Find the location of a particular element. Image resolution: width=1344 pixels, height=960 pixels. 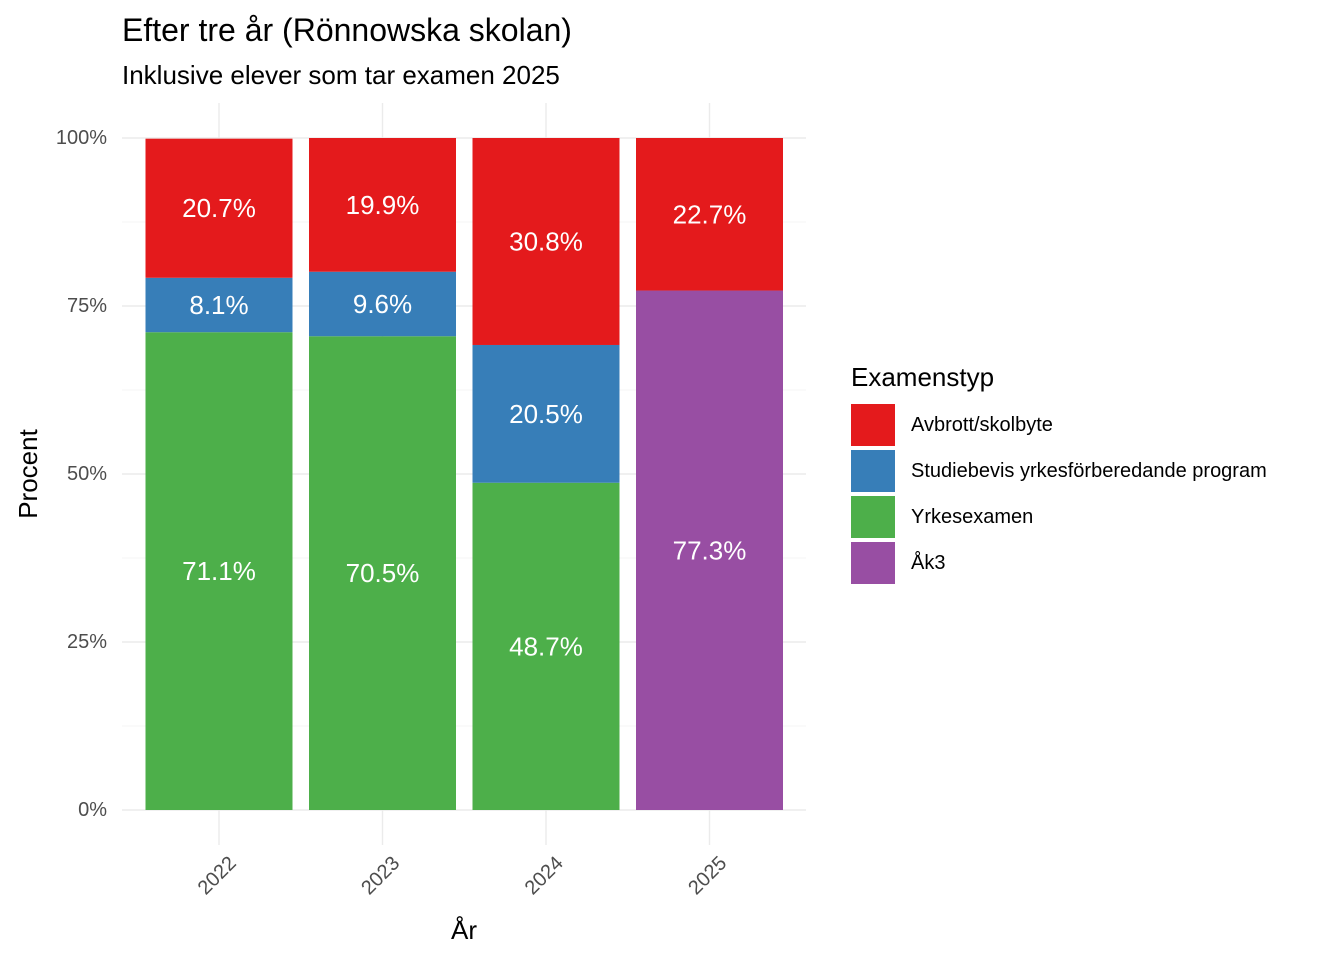

x-tick-label: 2023 is located at coordinates (380, 875).